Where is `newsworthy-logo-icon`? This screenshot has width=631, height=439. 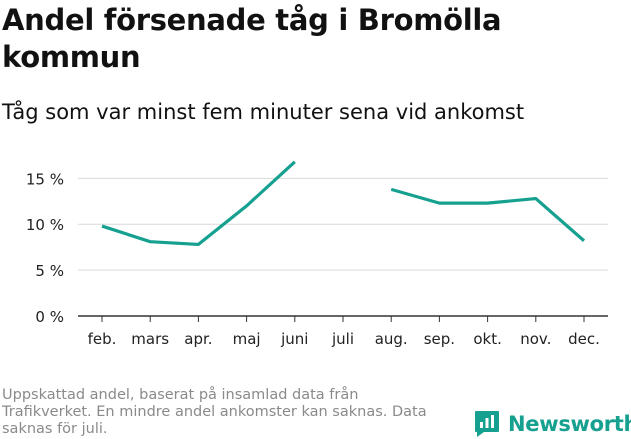 newsworthy-logo-icon is located at coordinates (487, 424).